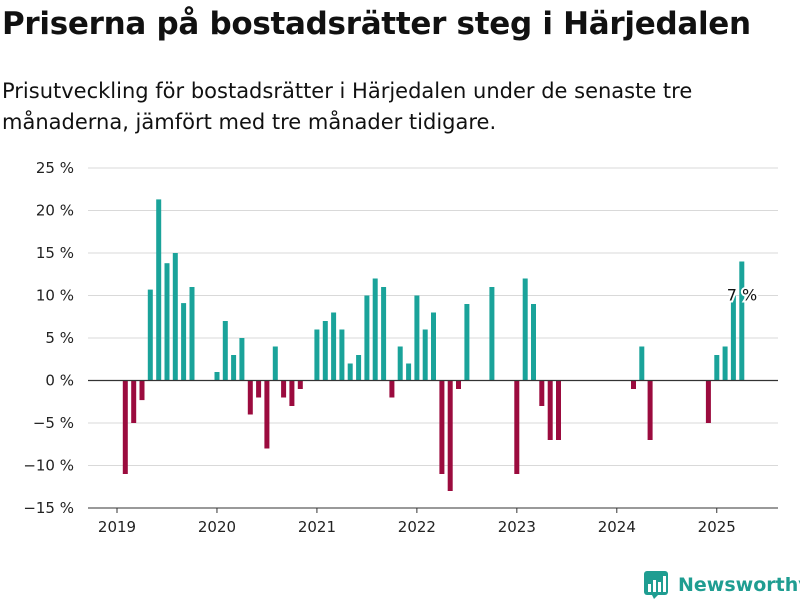 Image resolution: width=800 pixels, height=600 pixels. I want to click on x-axis: 2019 2020 2021 2022 2023 2024 2025, so click(433, 521).